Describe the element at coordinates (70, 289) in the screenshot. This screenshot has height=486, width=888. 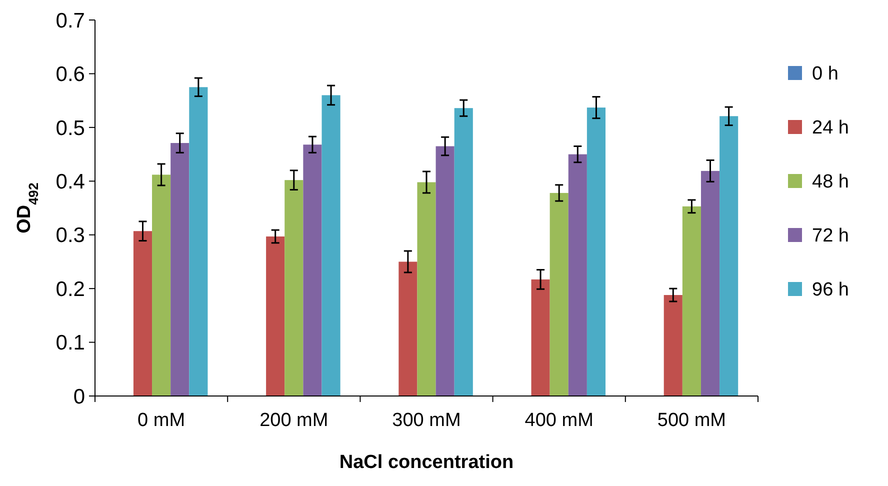
I see `y-tick-label: 0.2` at that location.